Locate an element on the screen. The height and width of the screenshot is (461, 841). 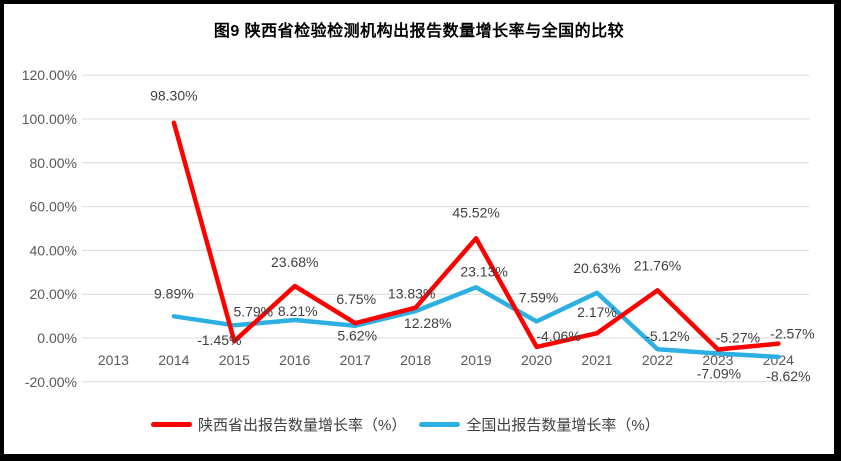
legend-label-national: 全国出报告数量增长率（%） is located at coordinates (563, 425).